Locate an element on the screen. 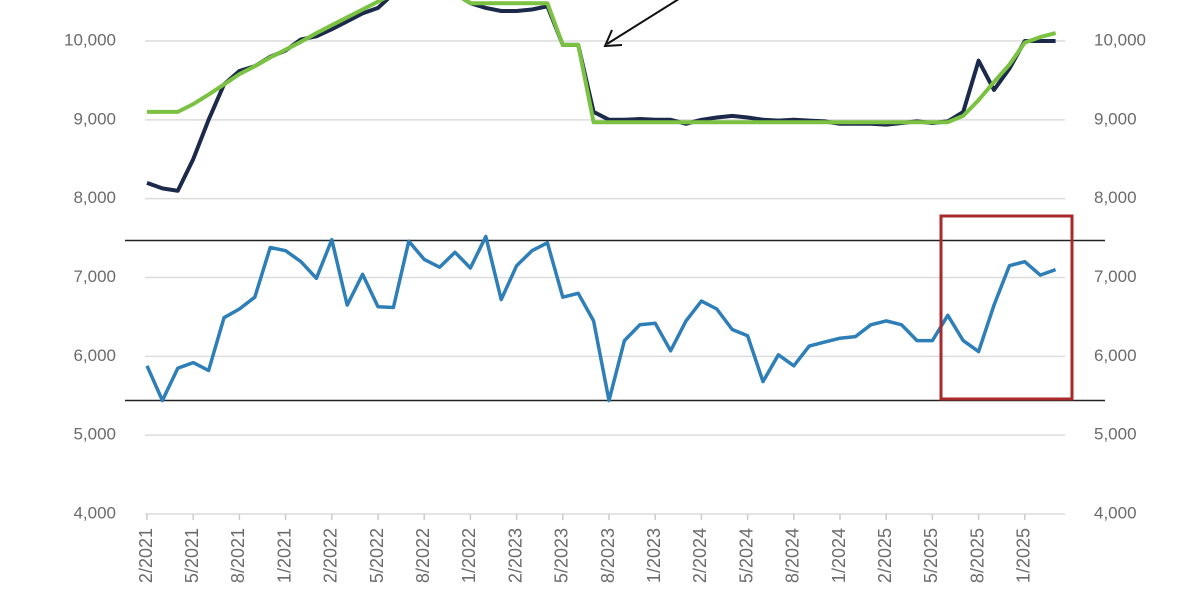  x-tick-label: 5/2025 is located at coordinates (931, 555).